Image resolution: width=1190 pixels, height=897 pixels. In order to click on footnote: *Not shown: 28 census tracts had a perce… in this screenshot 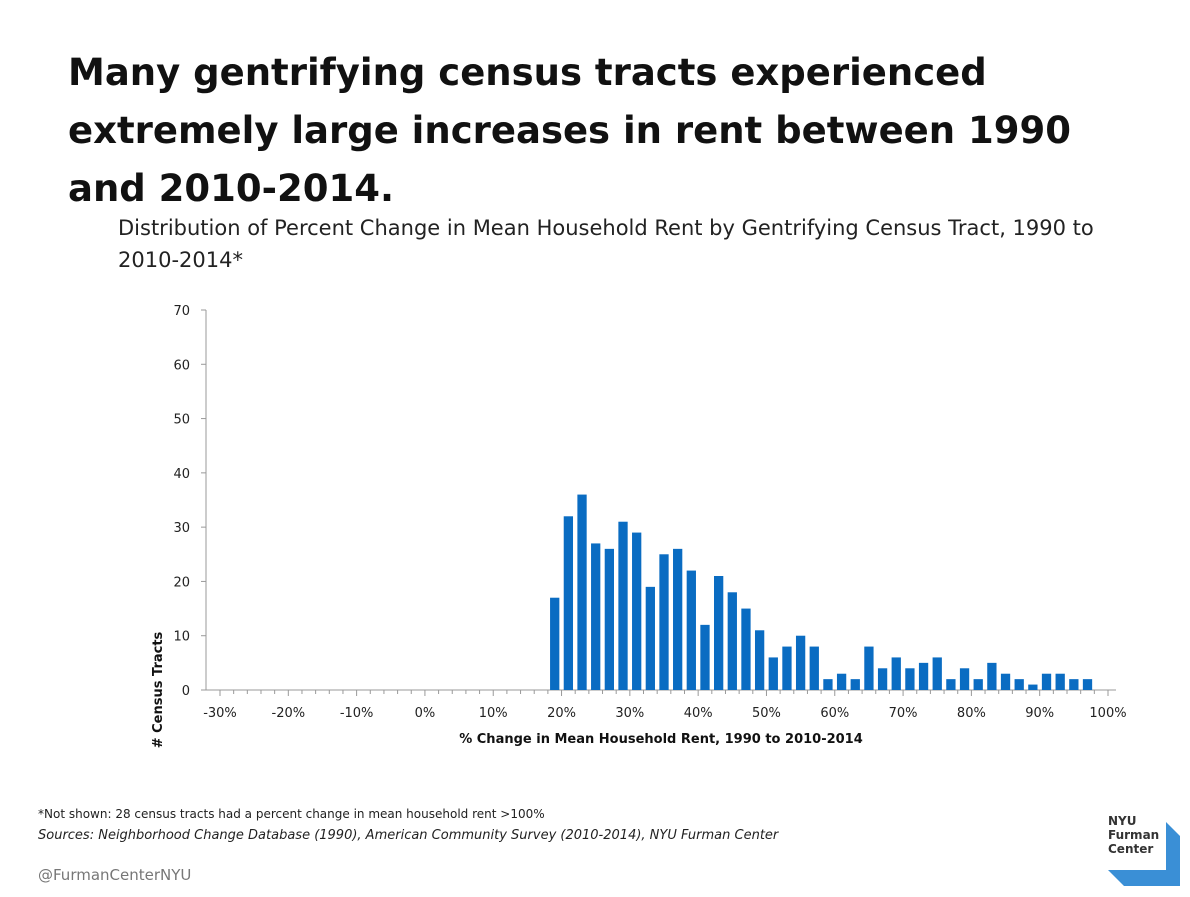, I will do `click(291, 814)`.